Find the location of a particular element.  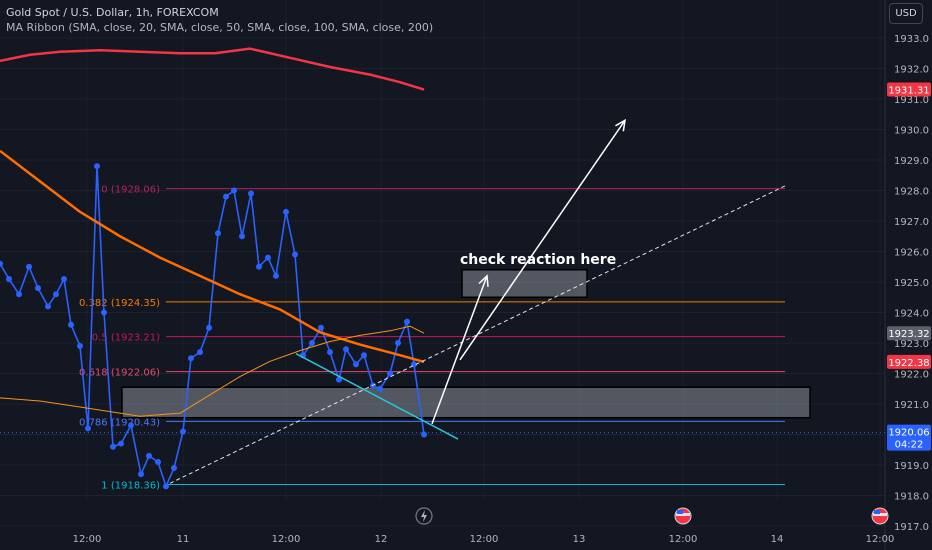

y-tick-label: 1922.0 is located at coordinates (911, 375).